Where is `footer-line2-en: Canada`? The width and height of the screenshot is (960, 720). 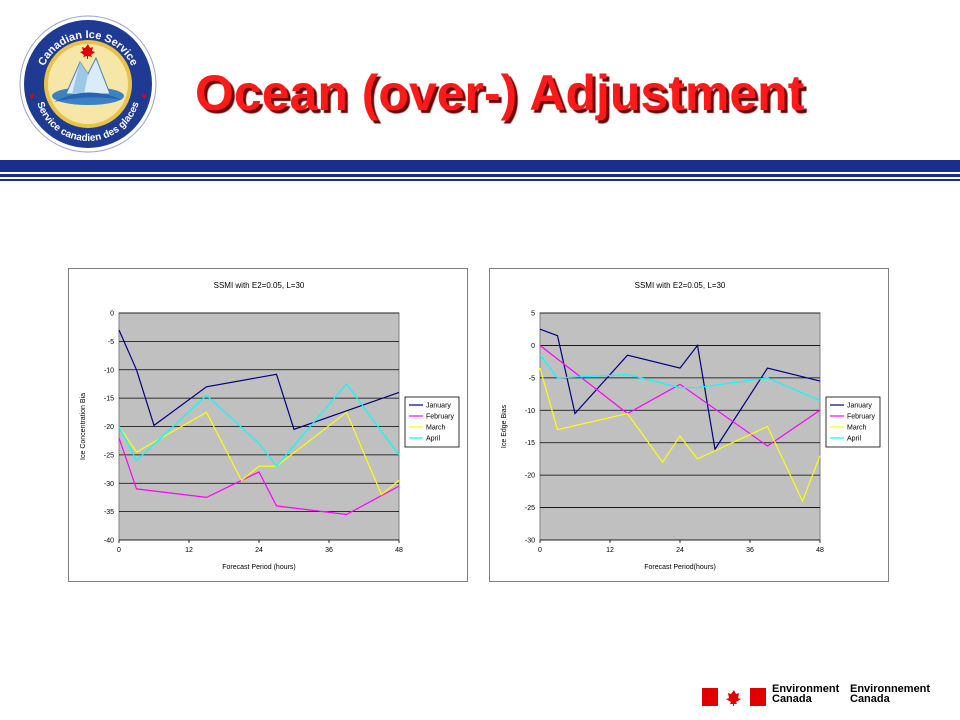 footer-line2-en: Canada is located at coordinates (792, 699).